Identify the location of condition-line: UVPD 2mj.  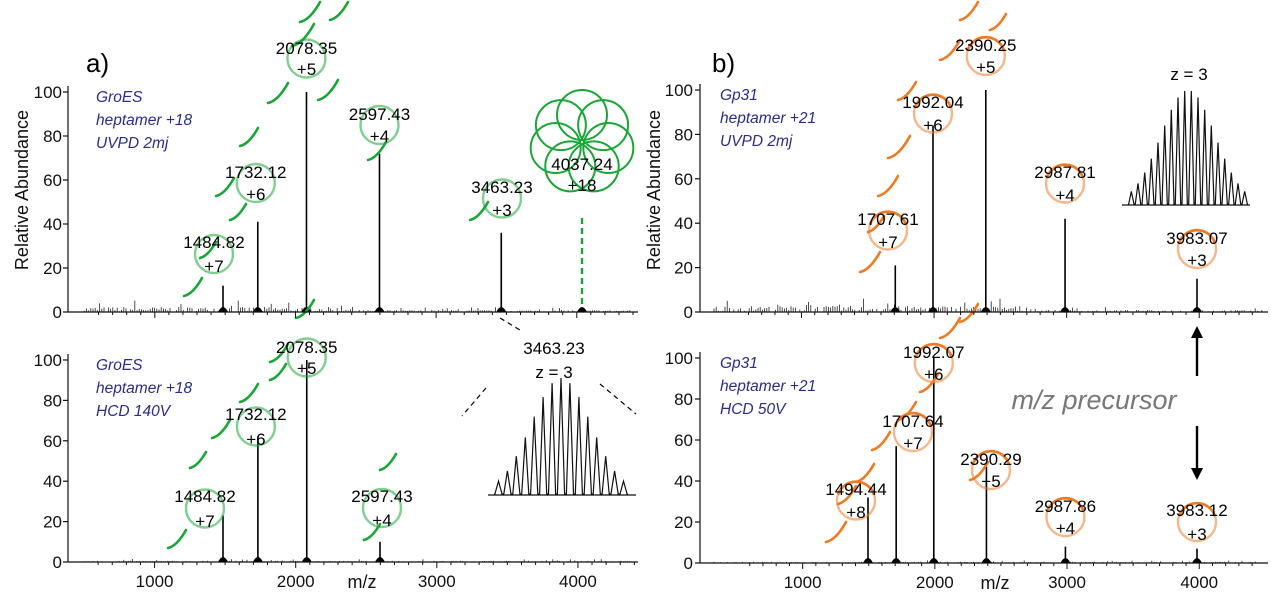
(756, 141).